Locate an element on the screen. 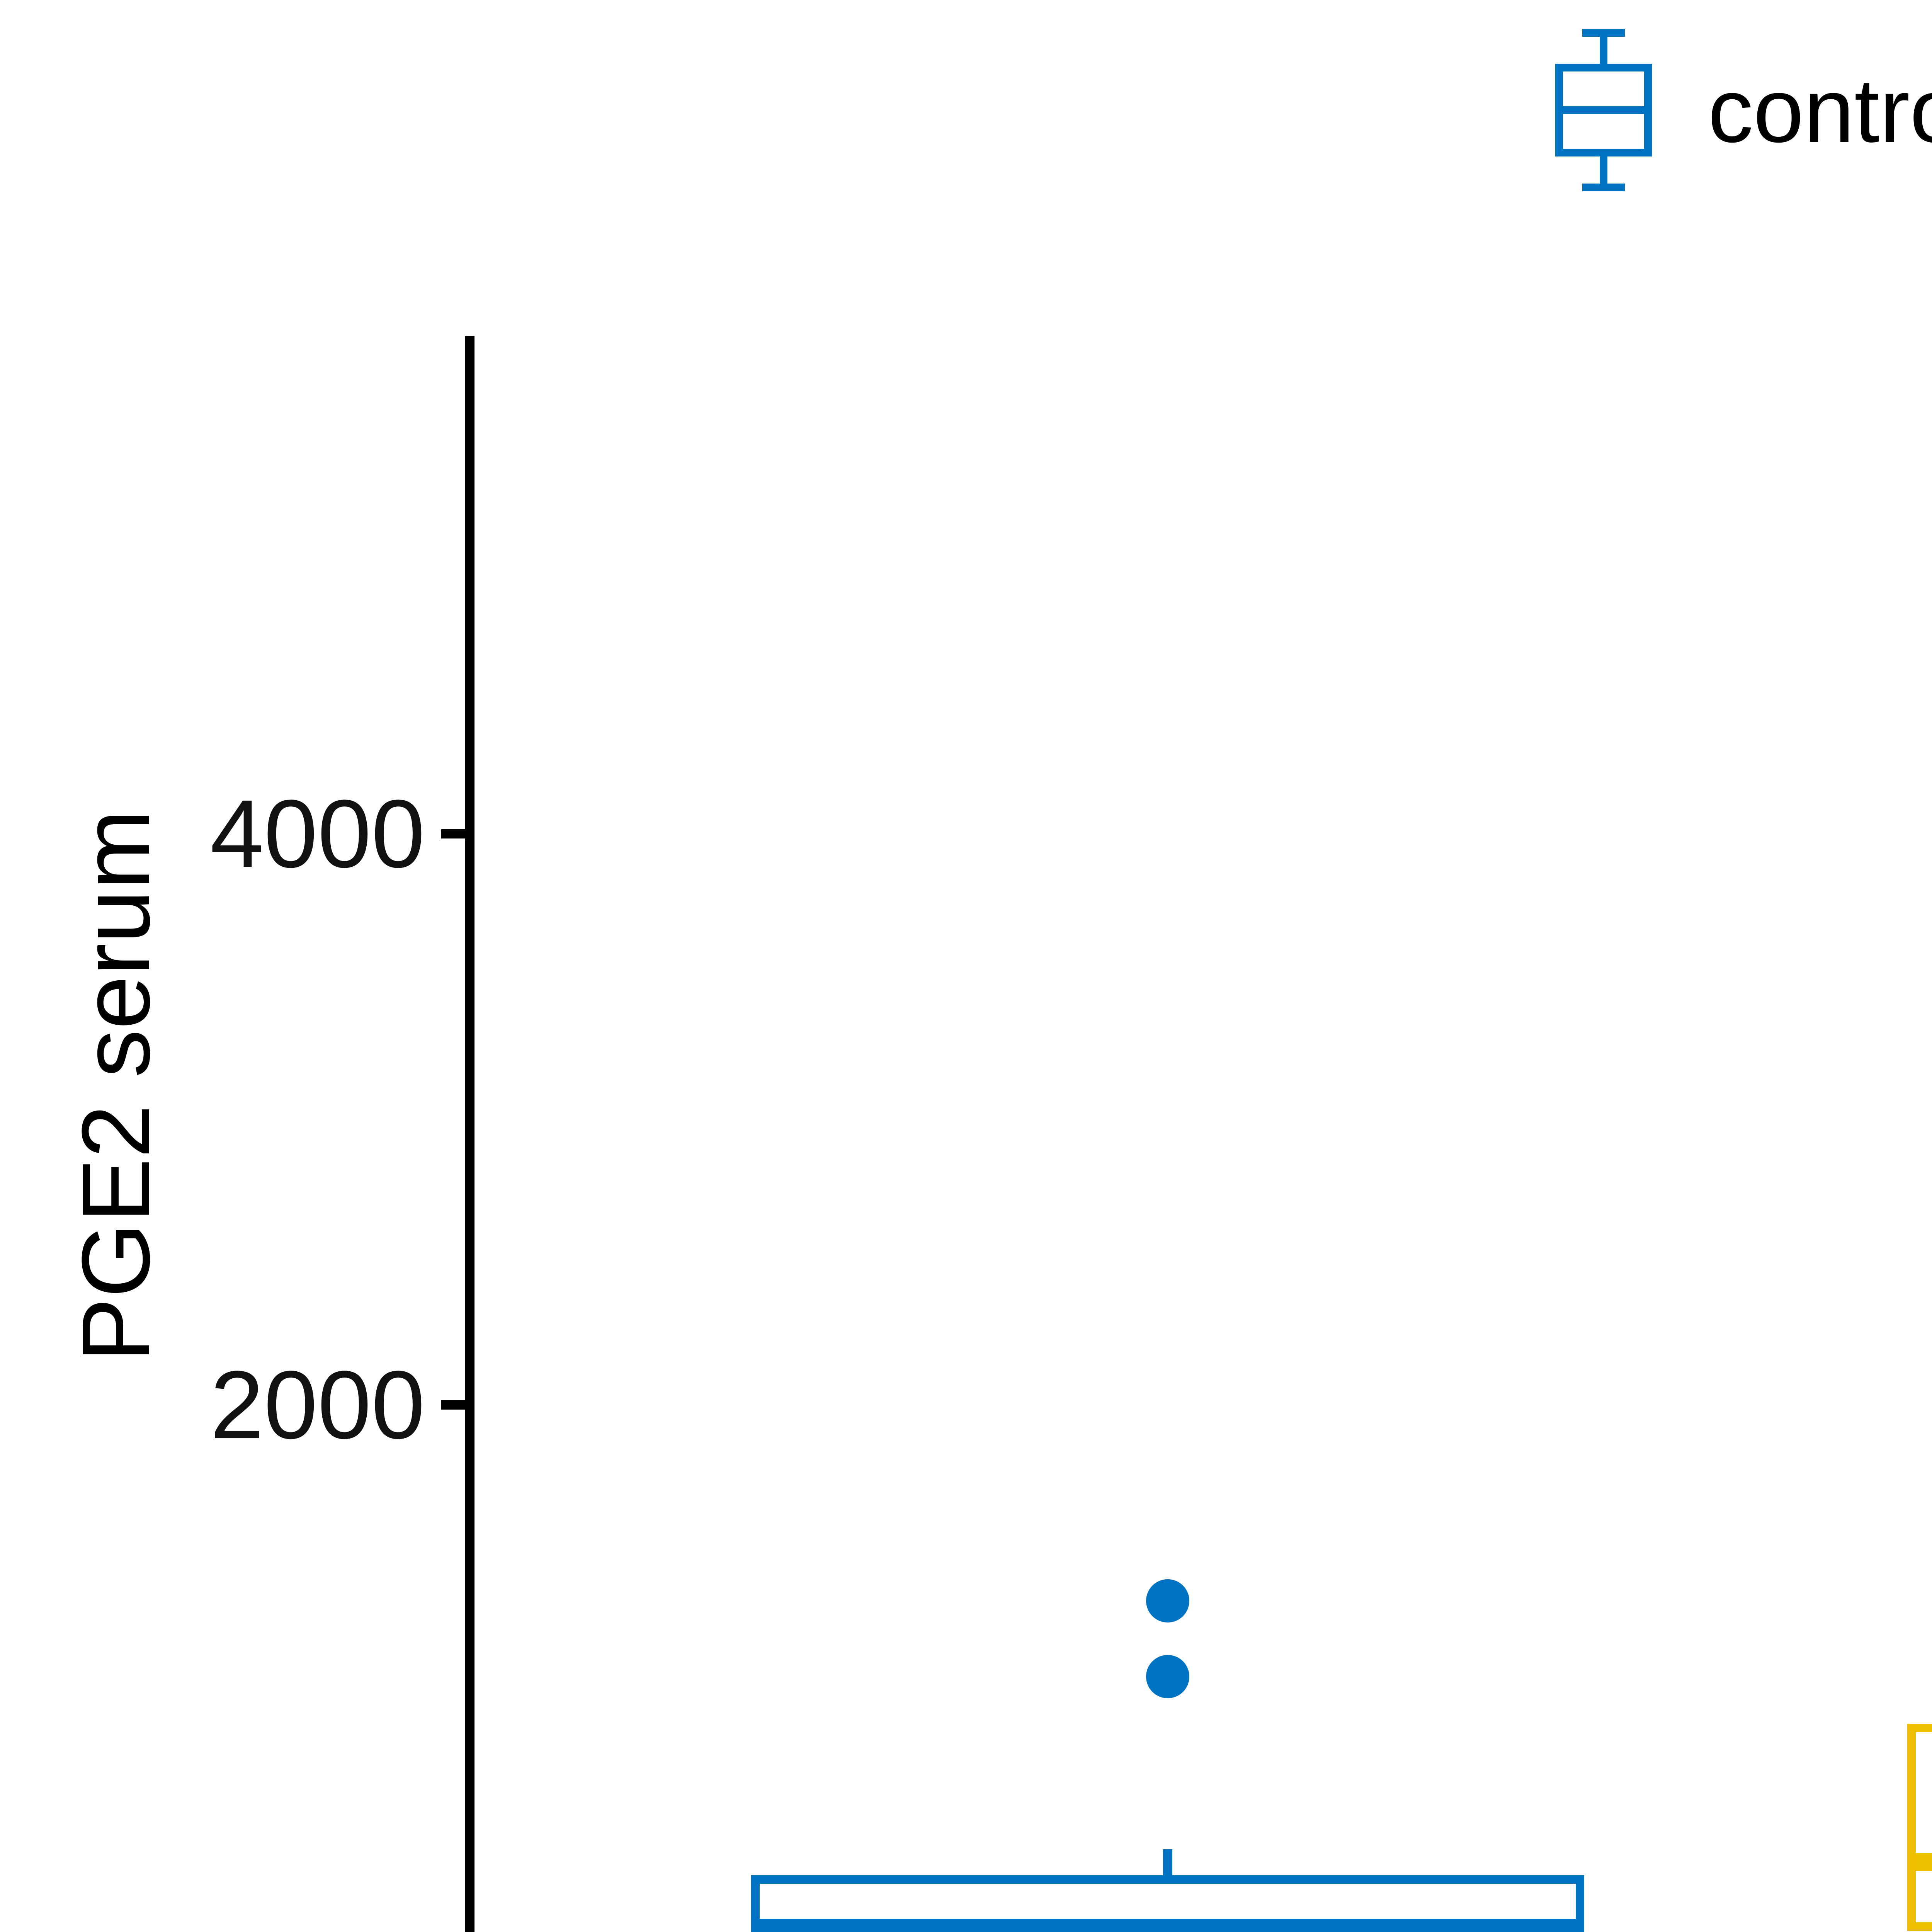 Image resolution: width=1932 pixels, height=1932 pixels. boxplot-key-icon is located at coordinates (1603, 110).